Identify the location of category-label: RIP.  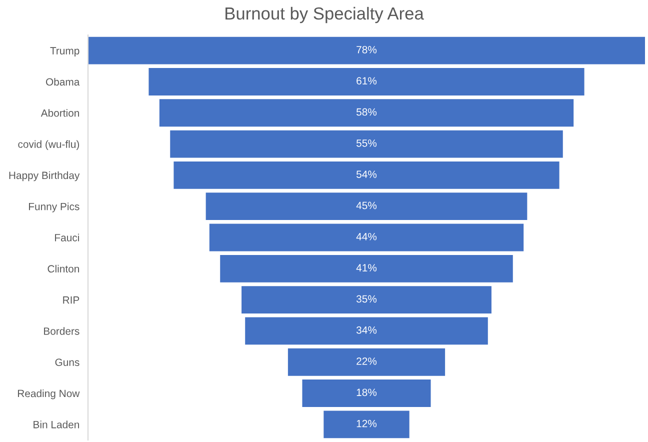
(71, 300).